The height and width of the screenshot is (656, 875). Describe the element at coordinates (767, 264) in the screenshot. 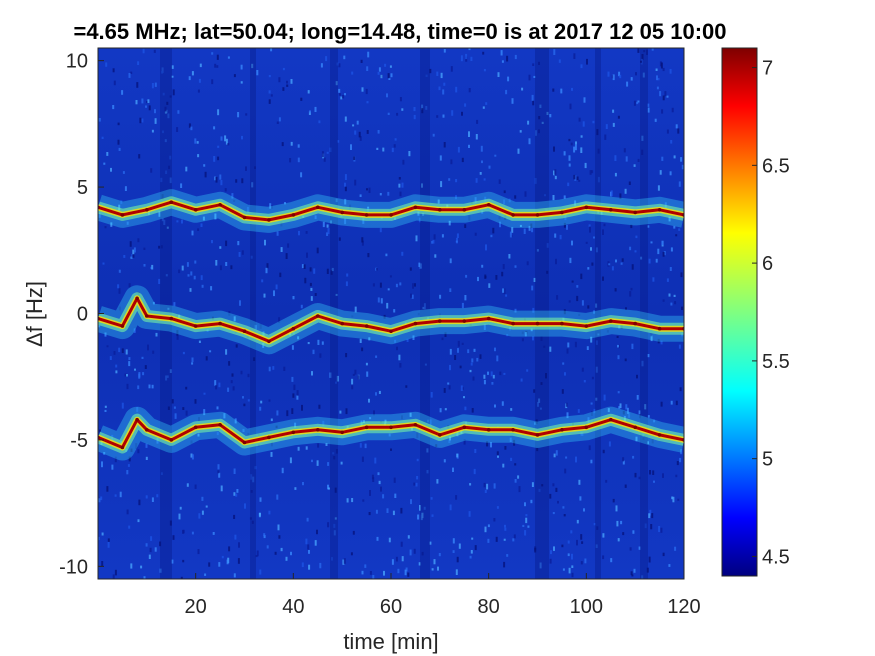

I see `colorbar-tick-label: 6` at that location.